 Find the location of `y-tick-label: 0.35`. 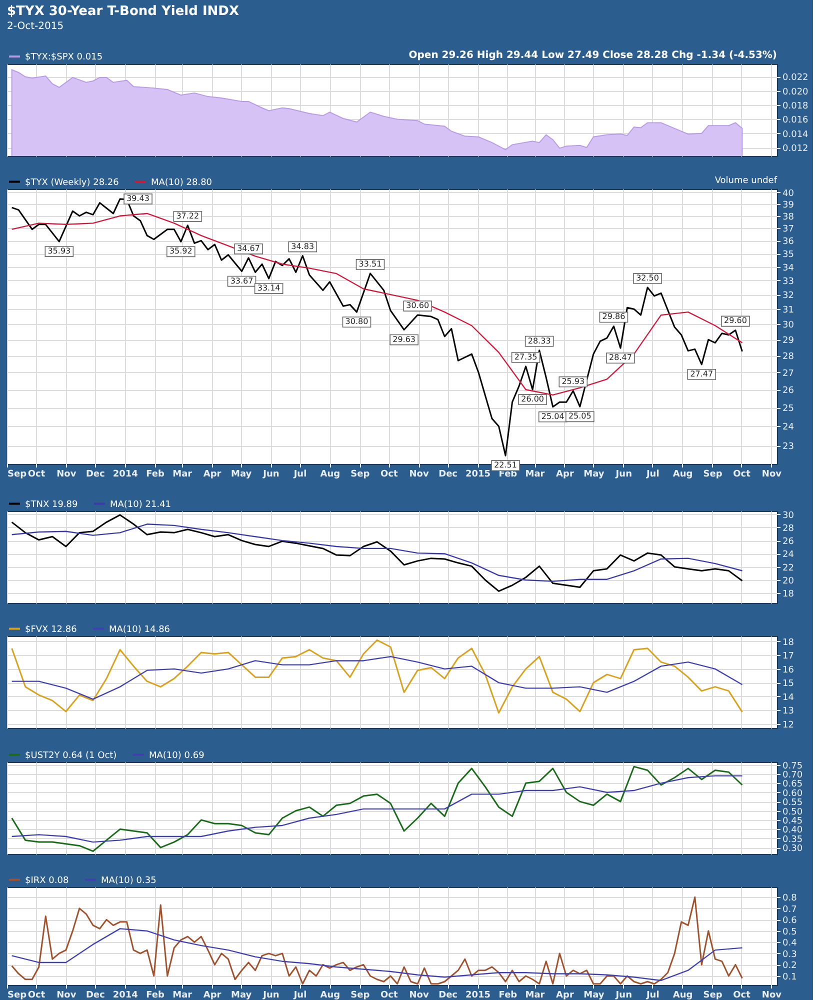

y-tick-label: 0.35 is located at coordinates (792, 839).